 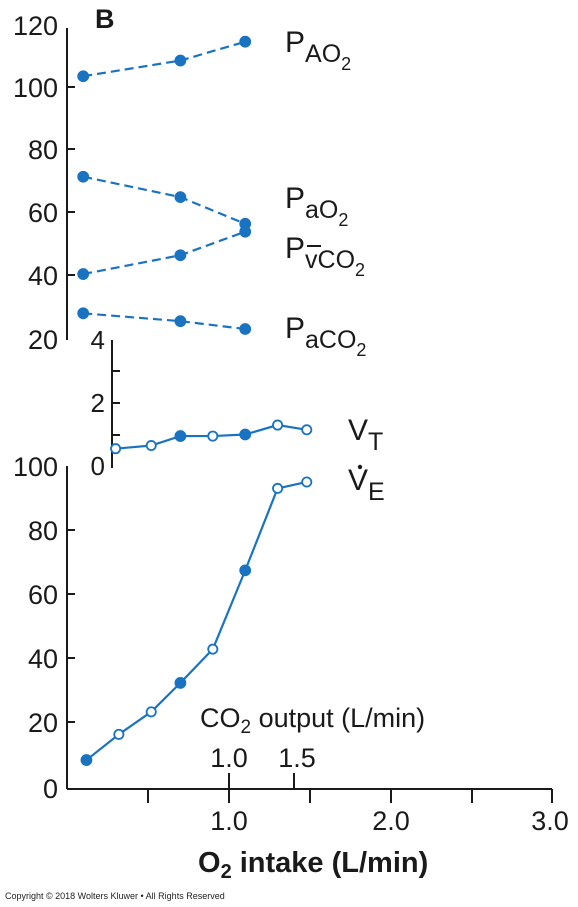 I want to click on x-axis-title: O2 intake (L/min), so click(x=313, y=865).